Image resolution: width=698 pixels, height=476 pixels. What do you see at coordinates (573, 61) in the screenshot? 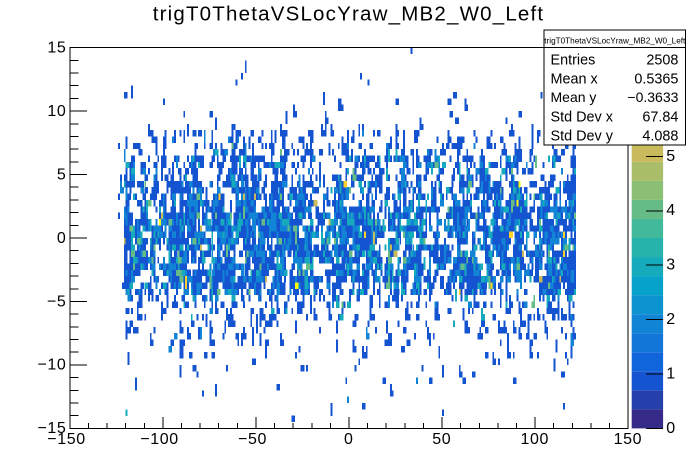
I see `svg-text: Entries` at bounding box center [573, 61].